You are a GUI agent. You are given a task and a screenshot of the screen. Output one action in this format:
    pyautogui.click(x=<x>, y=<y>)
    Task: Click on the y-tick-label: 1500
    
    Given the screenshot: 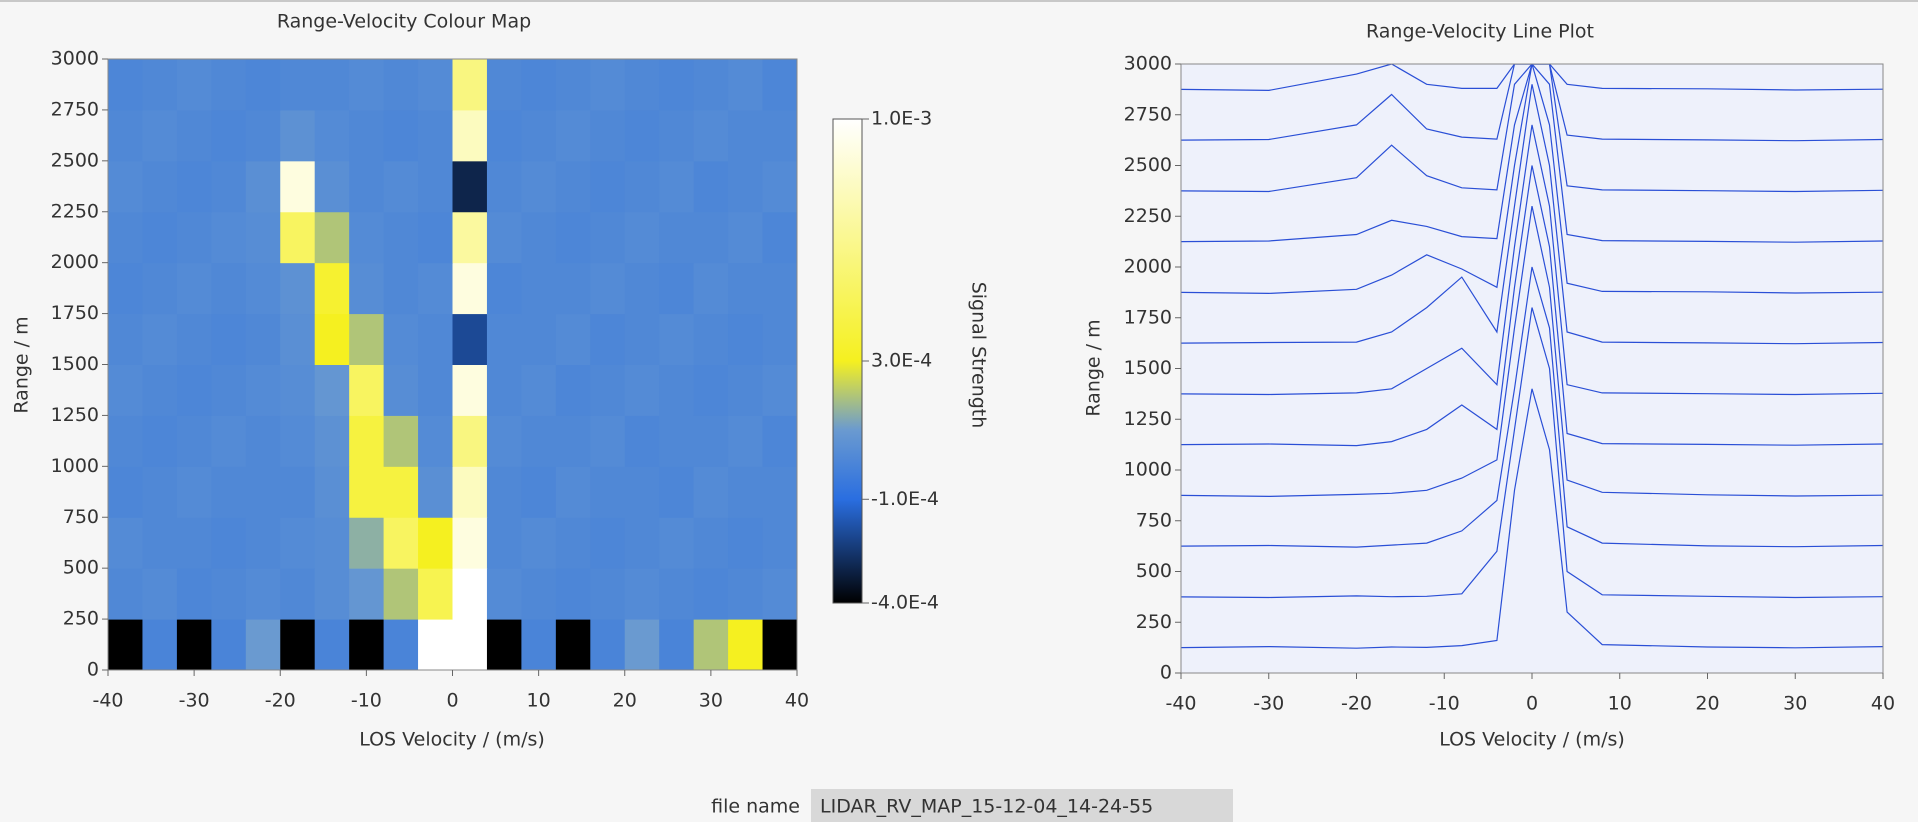 What is the action you would take?
    pyautogui.click(x=1148, y=368)
    